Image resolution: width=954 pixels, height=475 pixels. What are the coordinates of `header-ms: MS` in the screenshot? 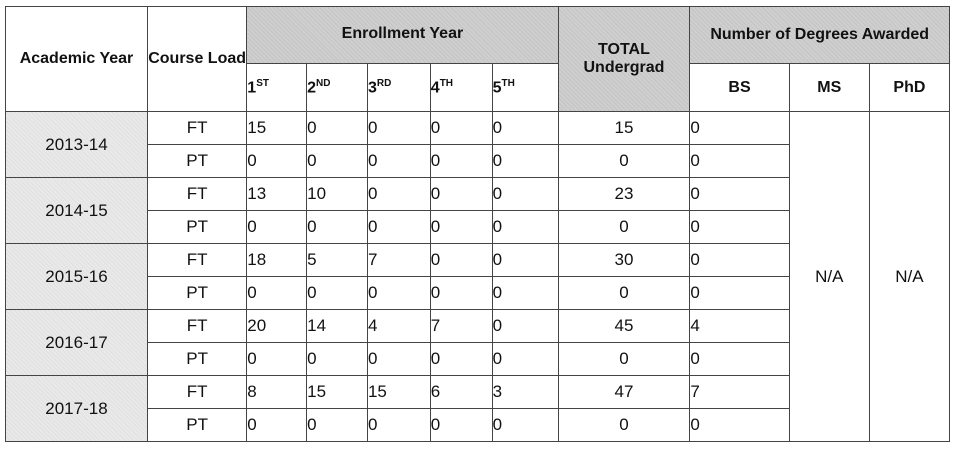 It's located at (829, 87).